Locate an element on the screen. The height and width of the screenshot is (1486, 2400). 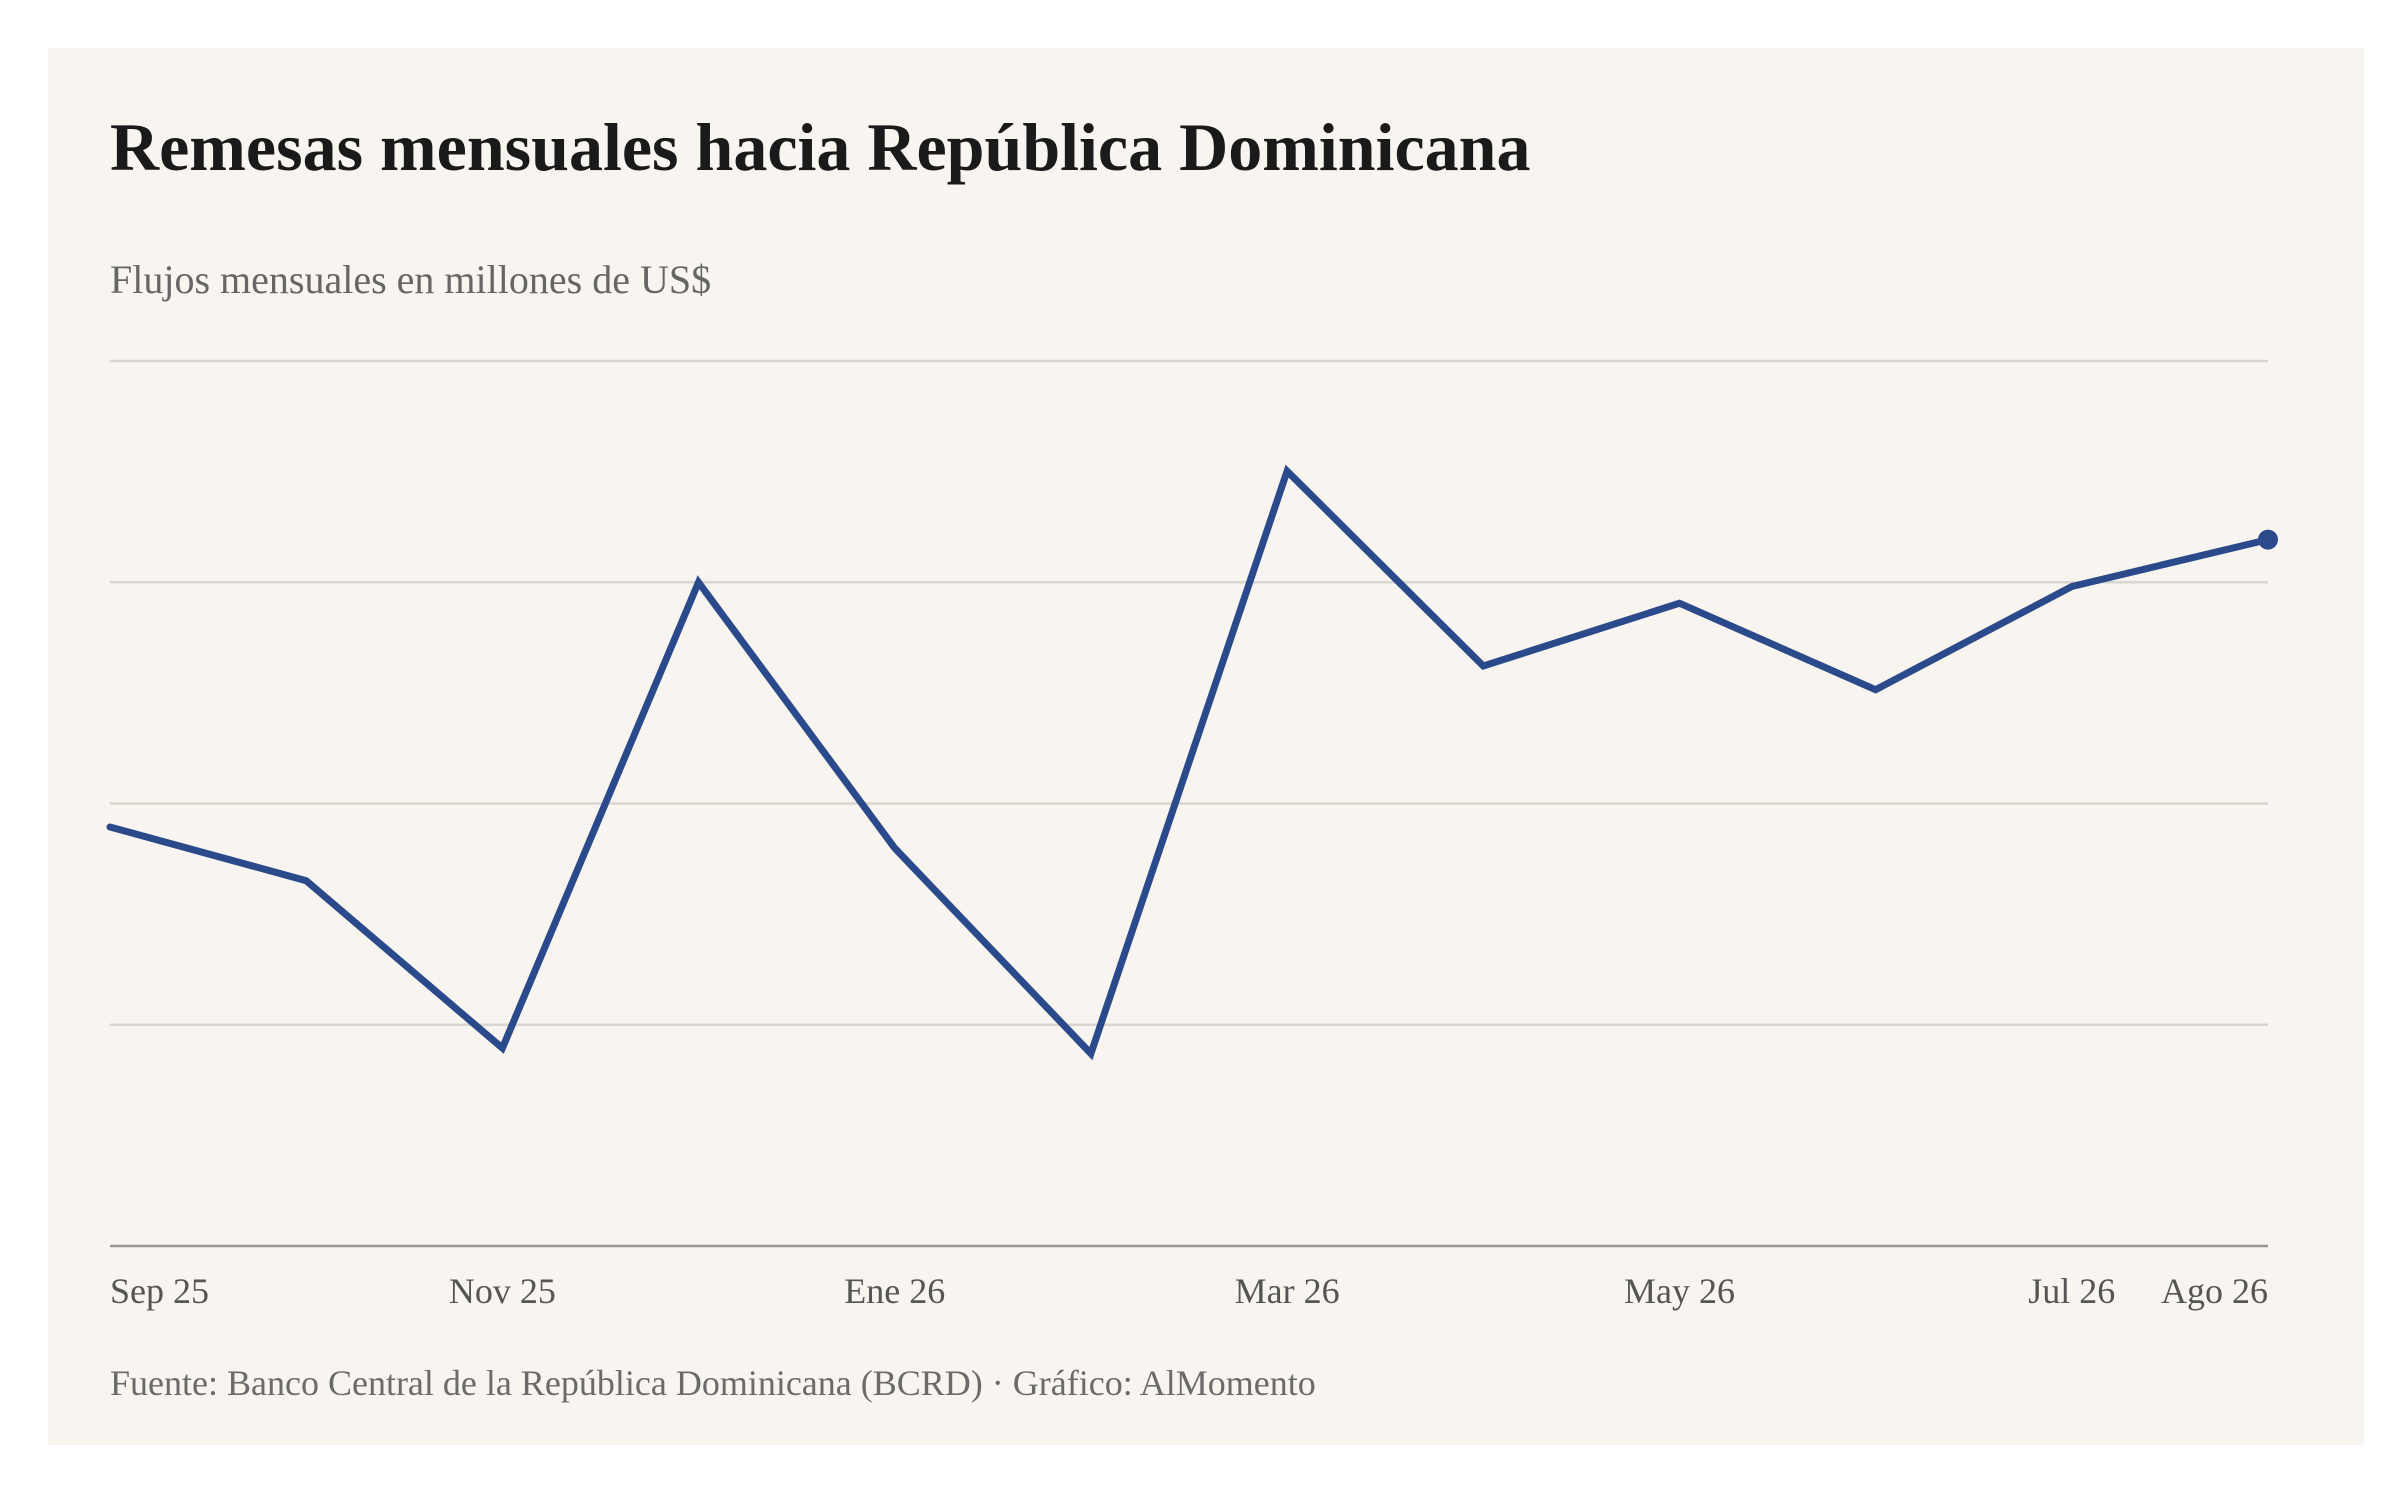
x-tick-label: Ene 26 is located at coordinates (894, 1291).